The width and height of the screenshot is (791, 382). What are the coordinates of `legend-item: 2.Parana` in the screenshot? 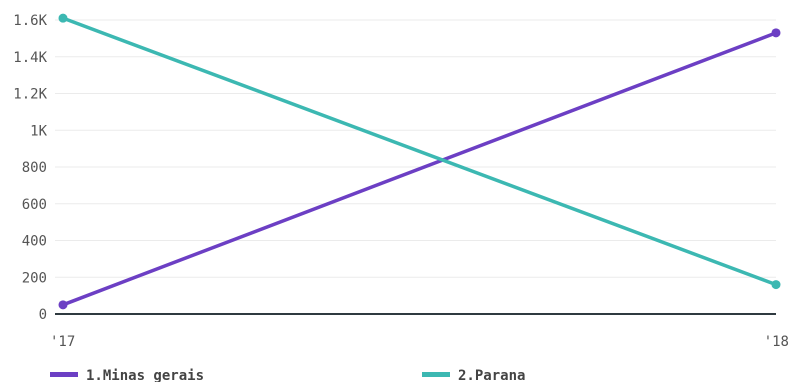 It's located at (473, 375).